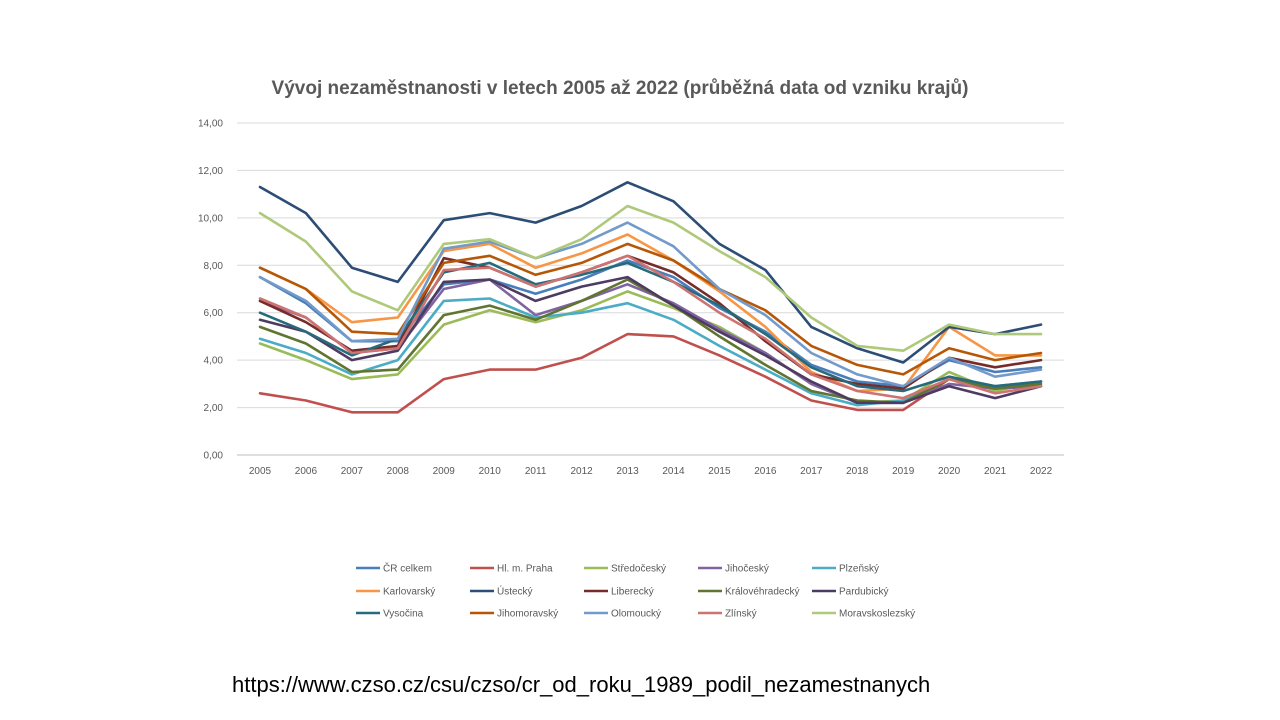  I want to click on y-tick-label: 14,00, so click(210, 124).